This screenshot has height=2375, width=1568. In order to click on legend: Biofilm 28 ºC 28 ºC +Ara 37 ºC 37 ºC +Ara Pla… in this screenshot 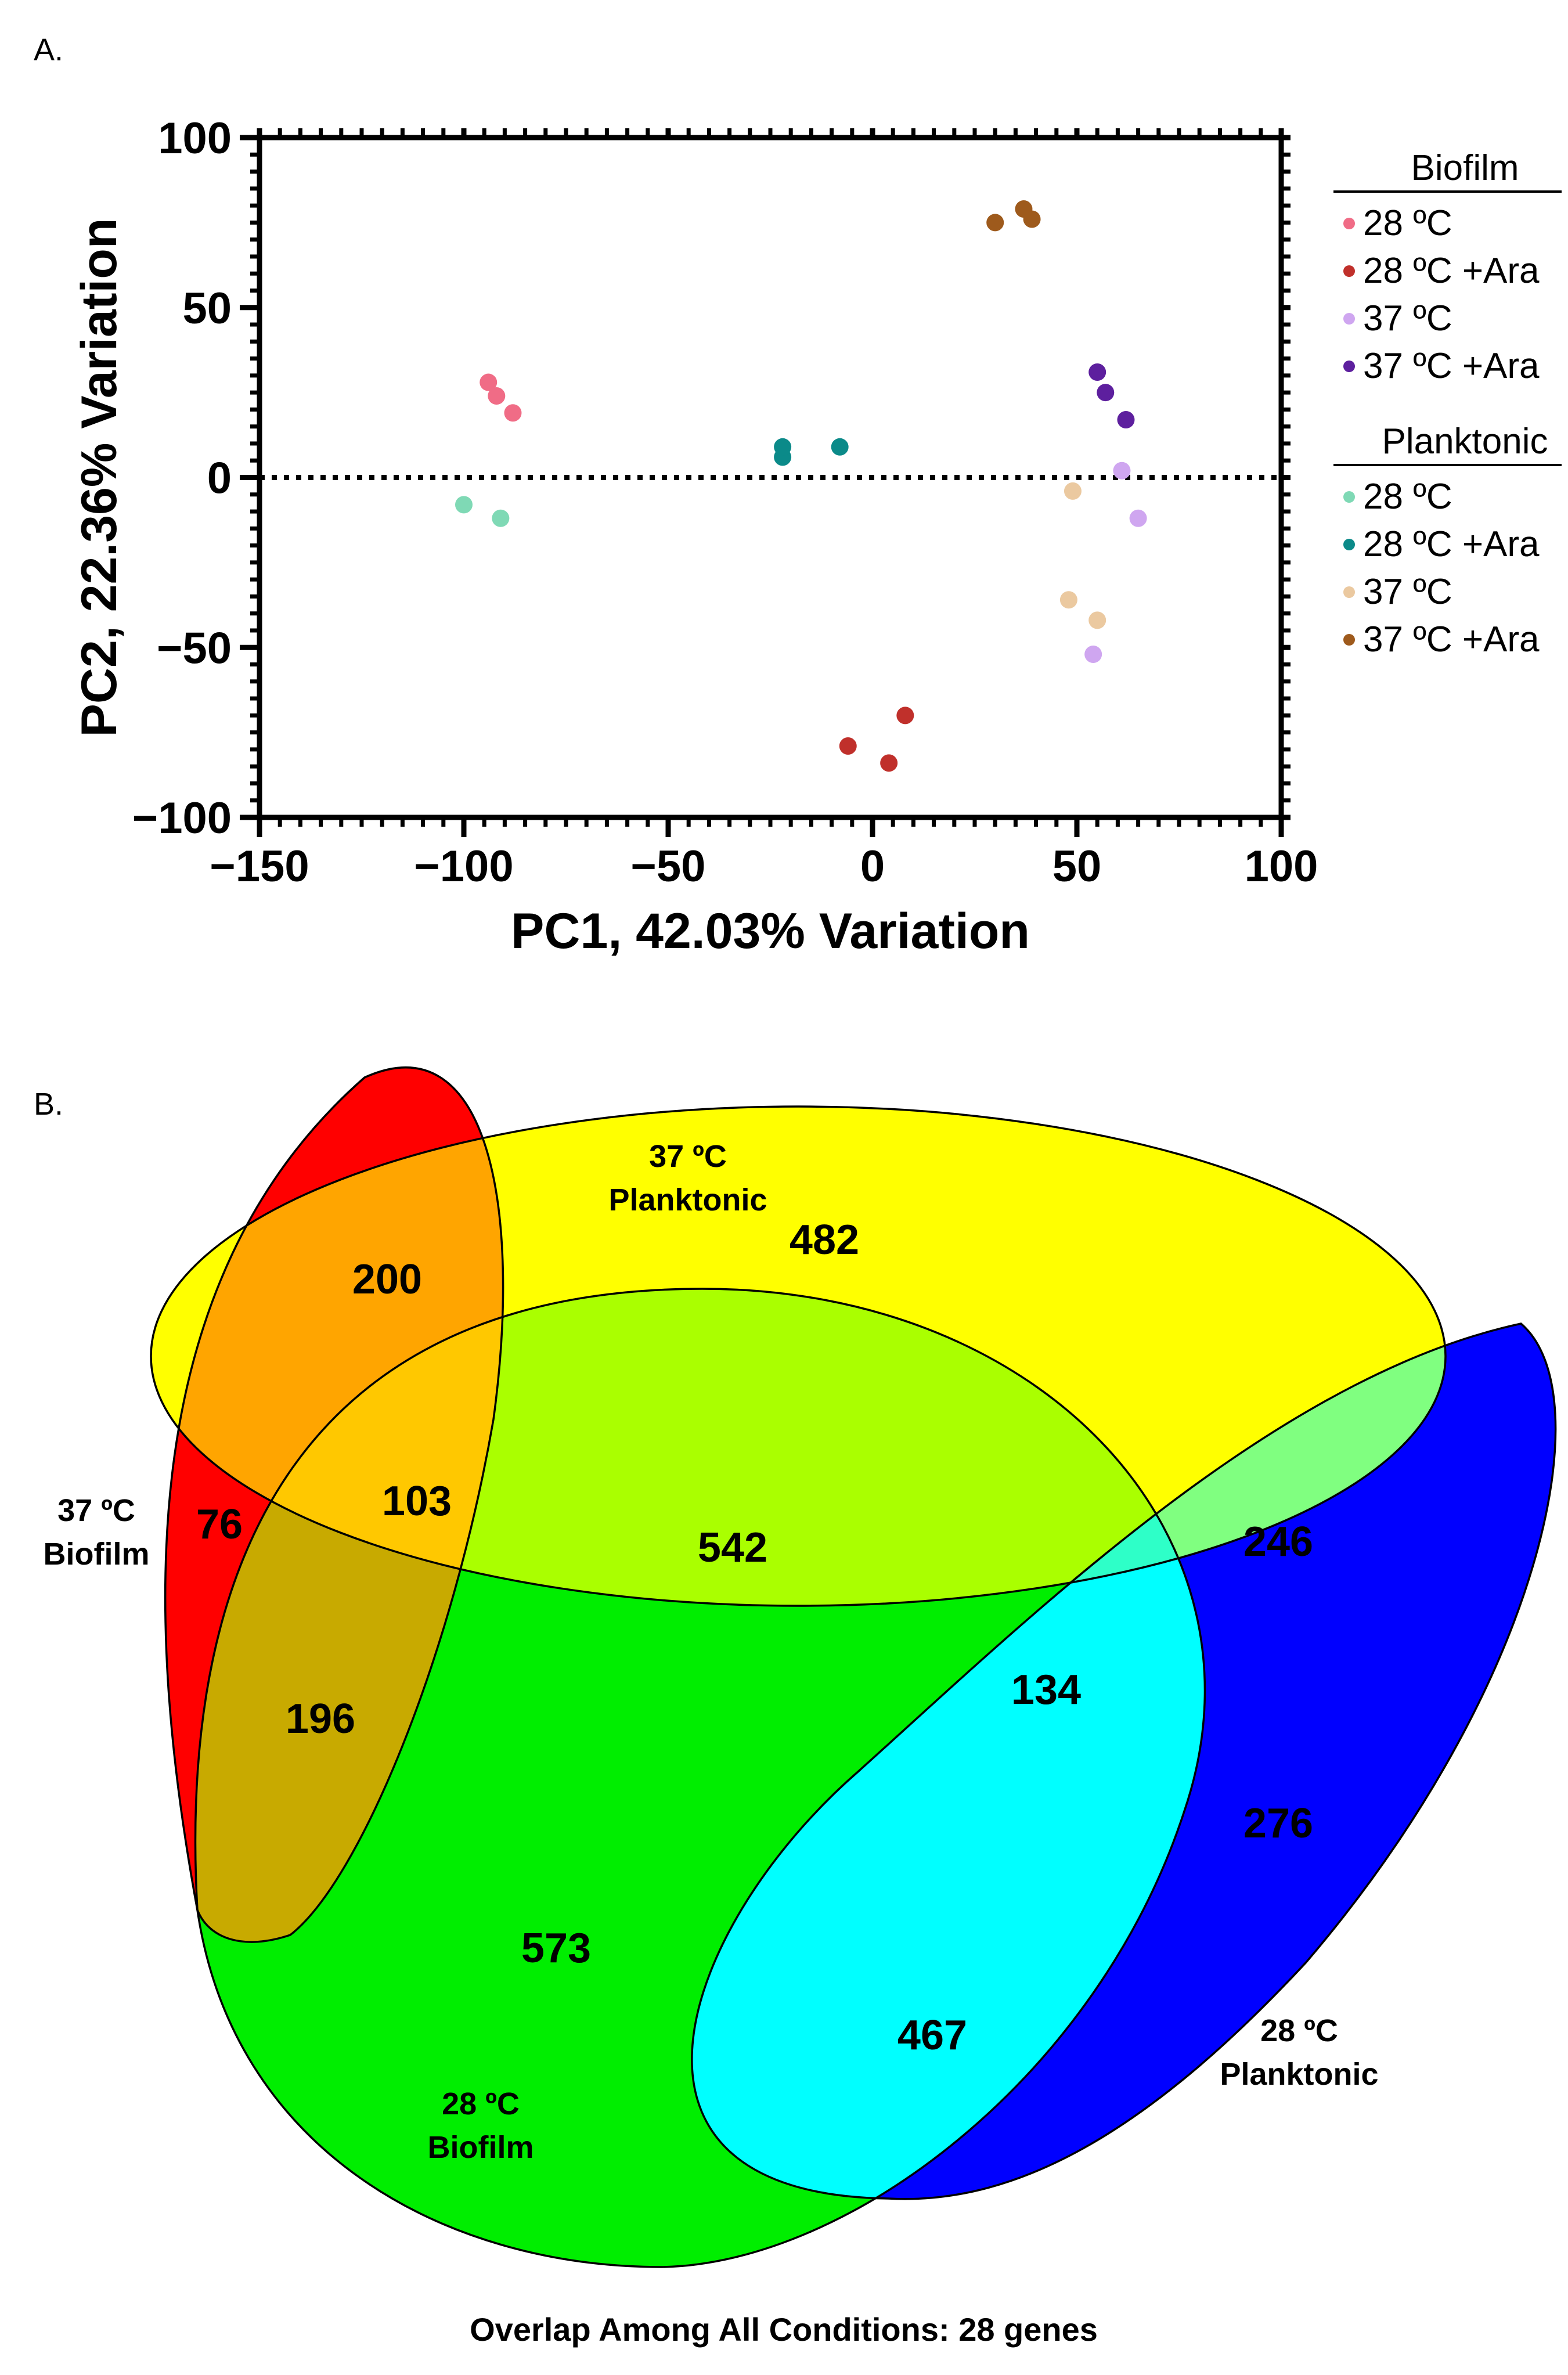, I will do `click(1448, 403)`.